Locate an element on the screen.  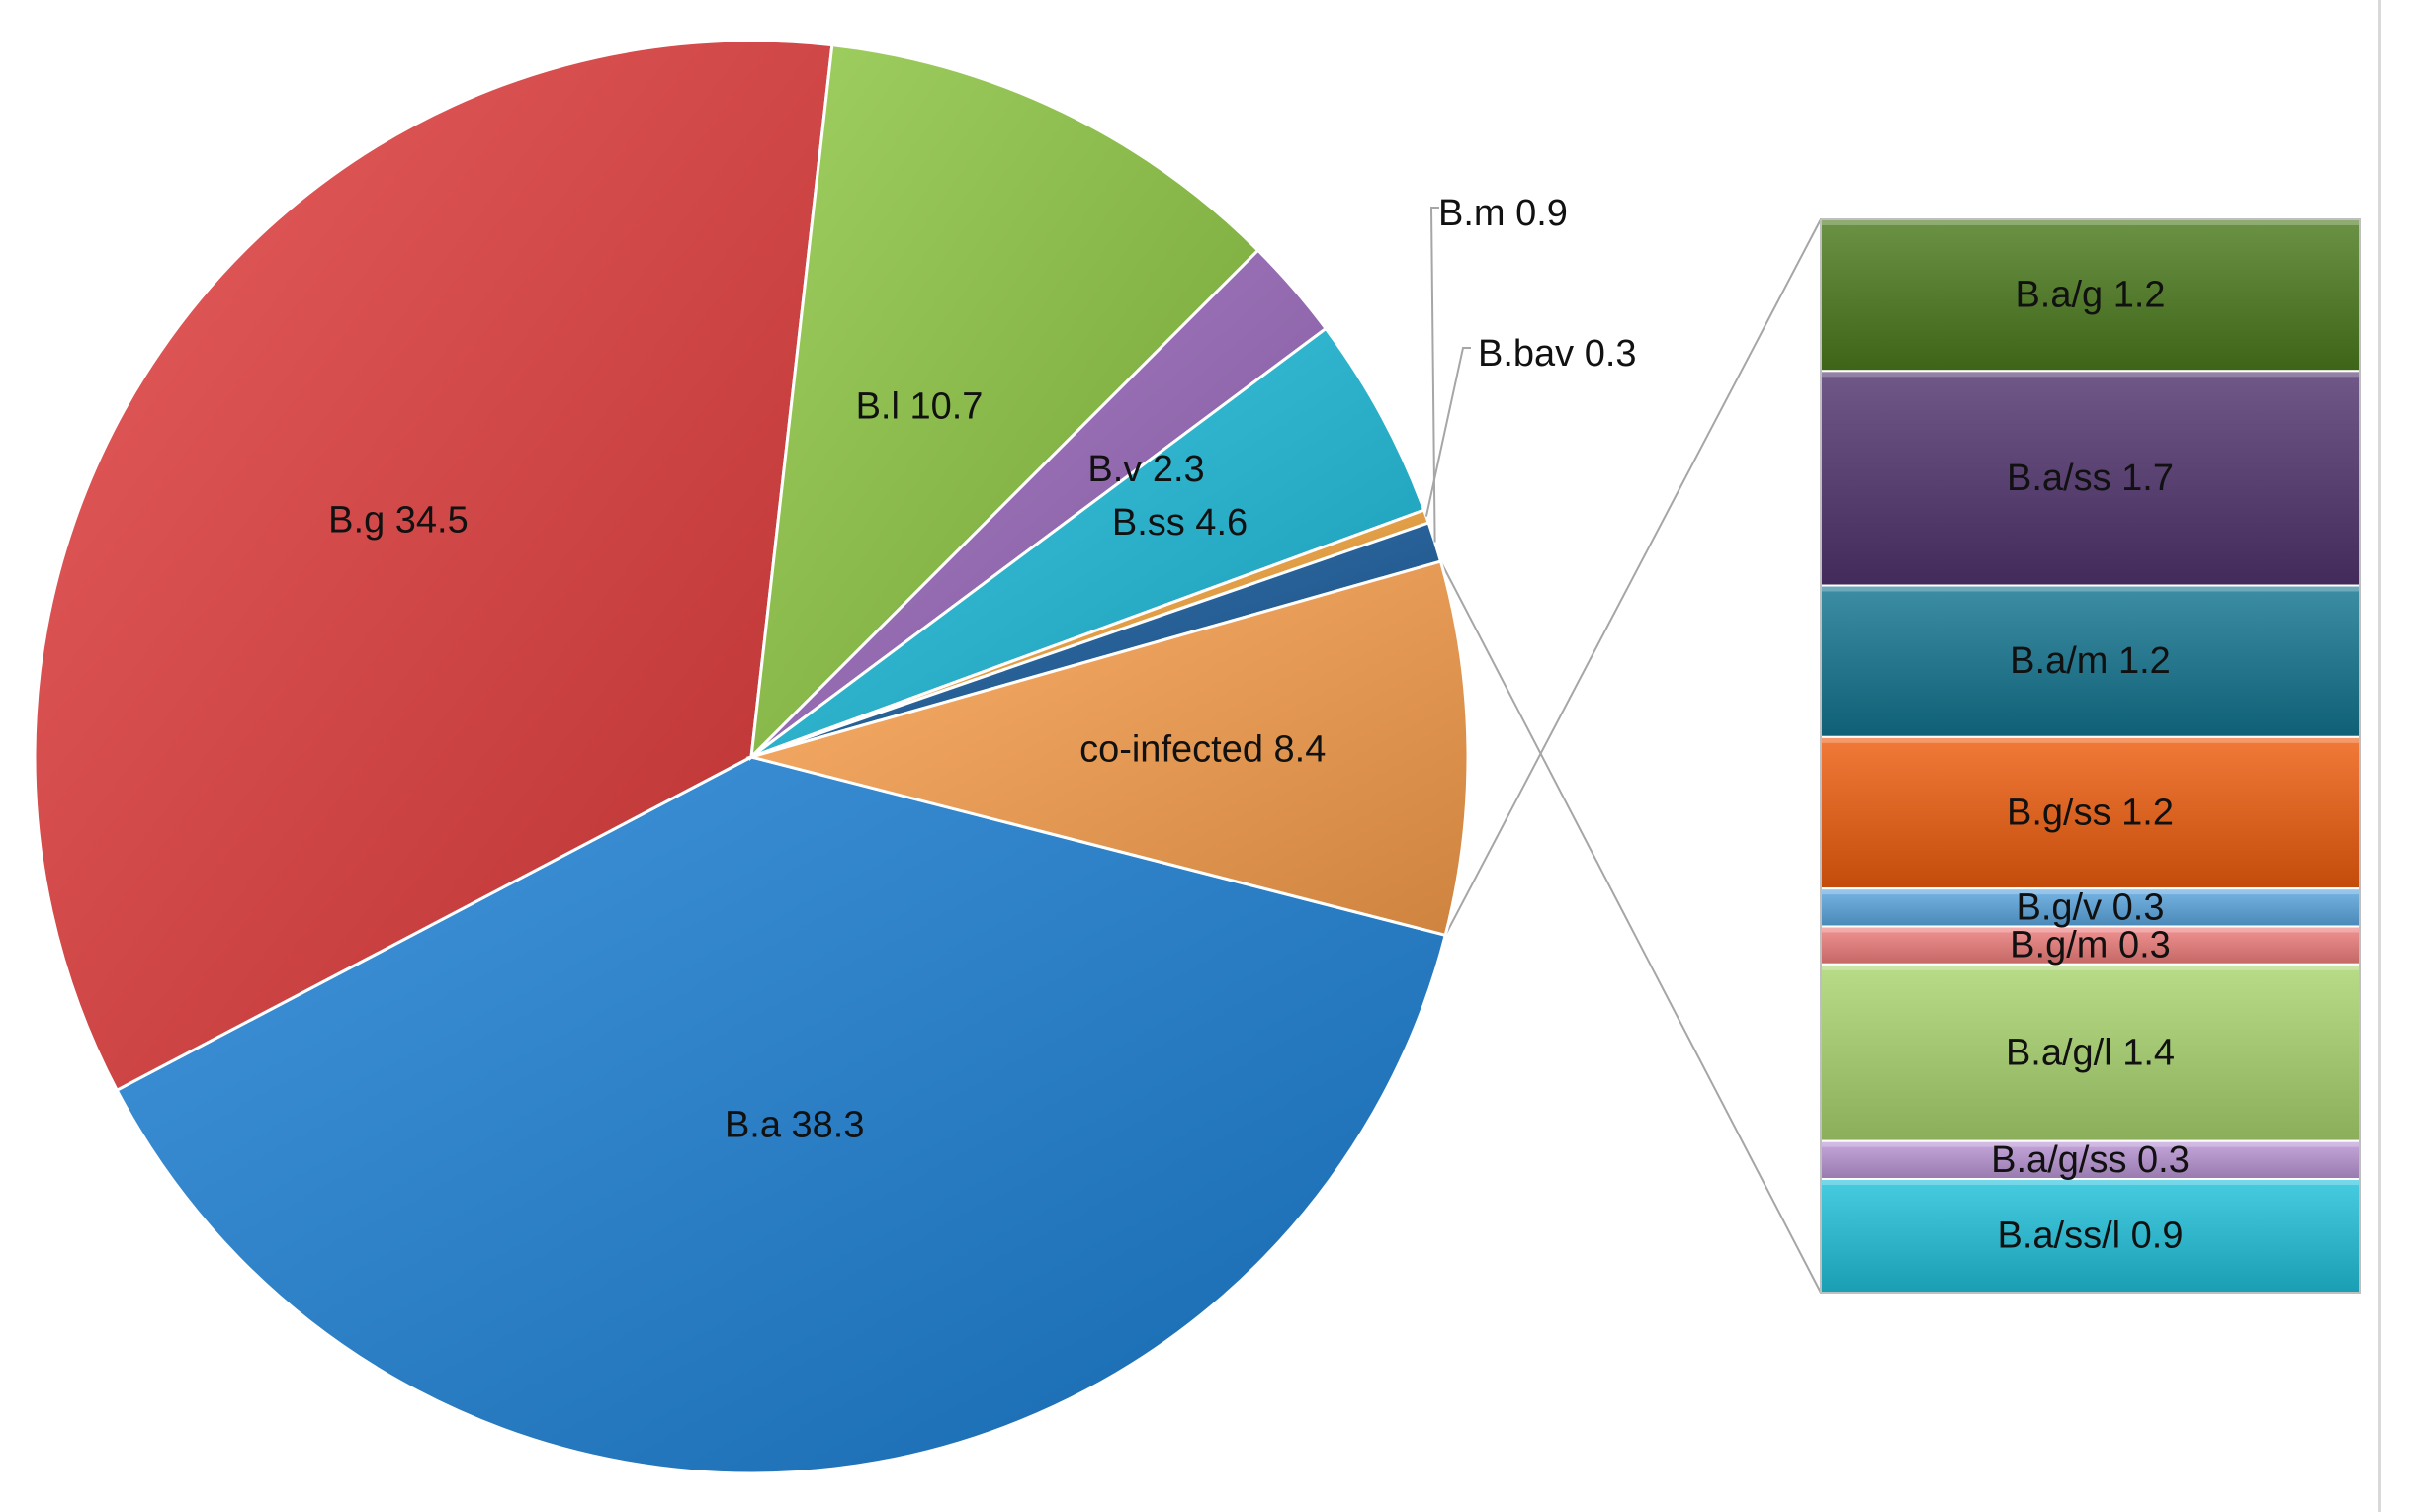
bar-label-b-a-m-1-2: B.a/m 1.2 is located at coordinates (2090, 661).